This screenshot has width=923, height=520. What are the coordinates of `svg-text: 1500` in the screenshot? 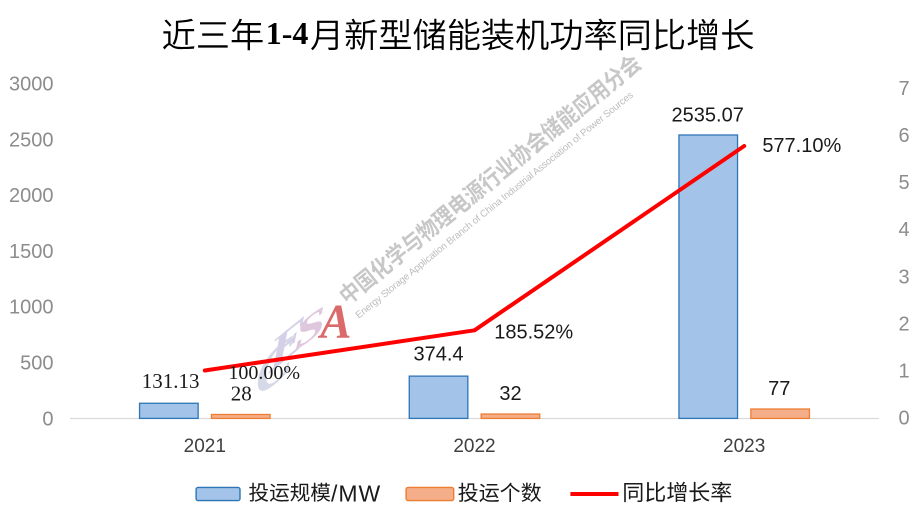 It's located at (31, 252).